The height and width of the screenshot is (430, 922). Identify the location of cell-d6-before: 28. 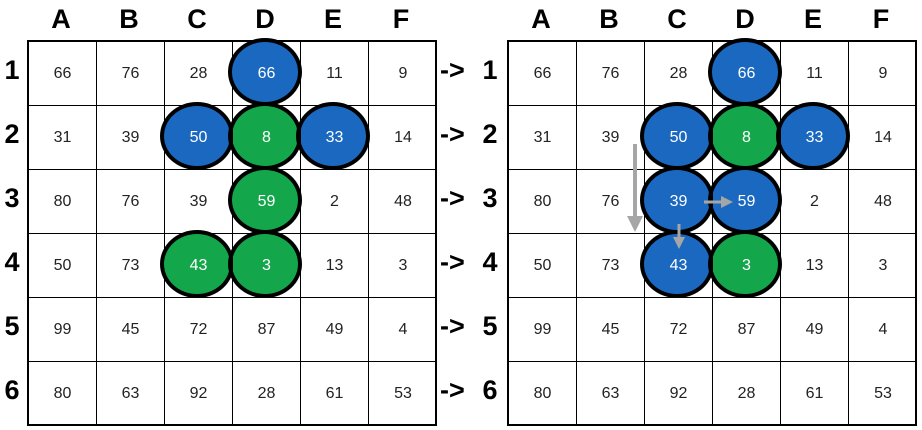
(267, 394).